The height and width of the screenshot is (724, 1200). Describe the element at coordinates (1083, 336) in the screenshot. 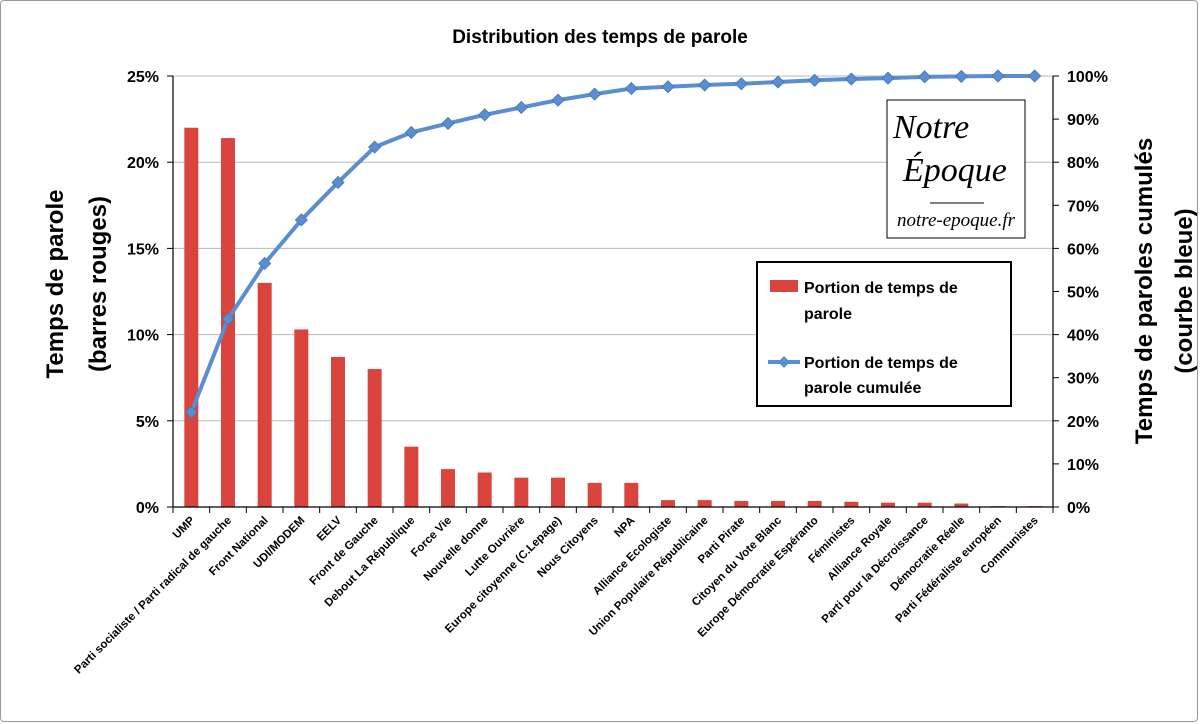

I see `right-tick-label: 40%` at that location.